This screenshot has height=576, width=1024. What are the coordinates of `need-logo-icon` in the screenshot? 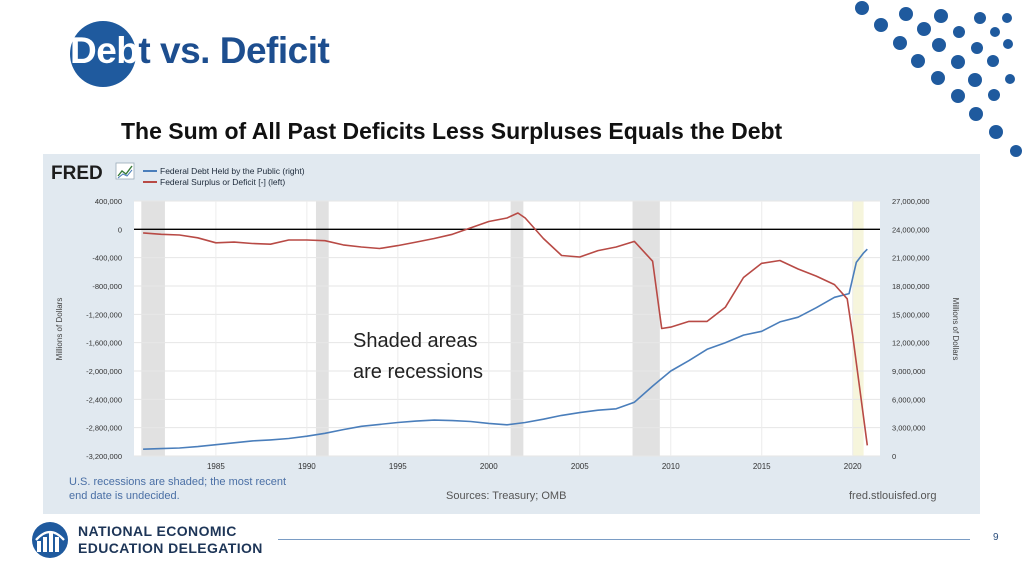 It's located at (50, 540).